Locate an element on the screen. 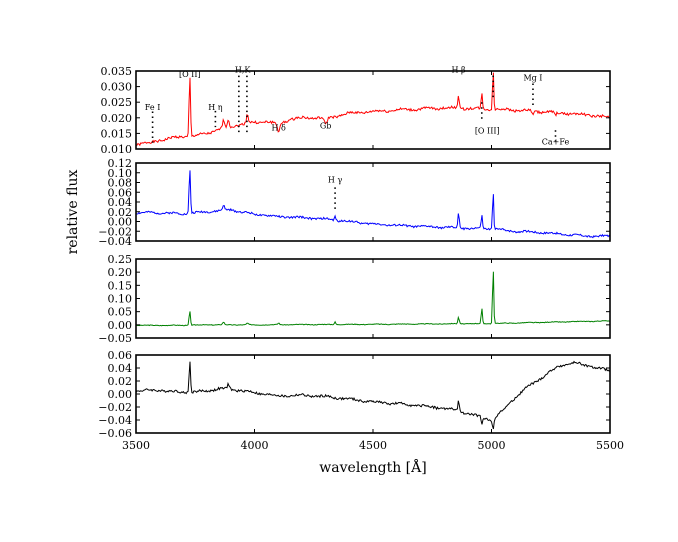  y-tick-label: 0.20 is located at coordinates (120, 272).